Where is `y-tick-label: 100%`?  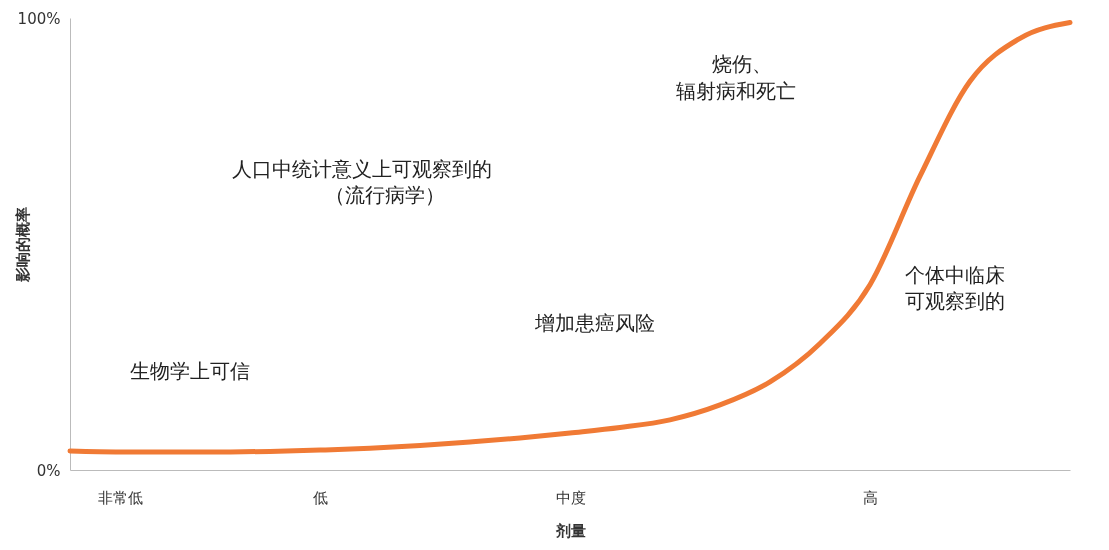
y-tick-label: 100% is located at coordinates (39, 18).